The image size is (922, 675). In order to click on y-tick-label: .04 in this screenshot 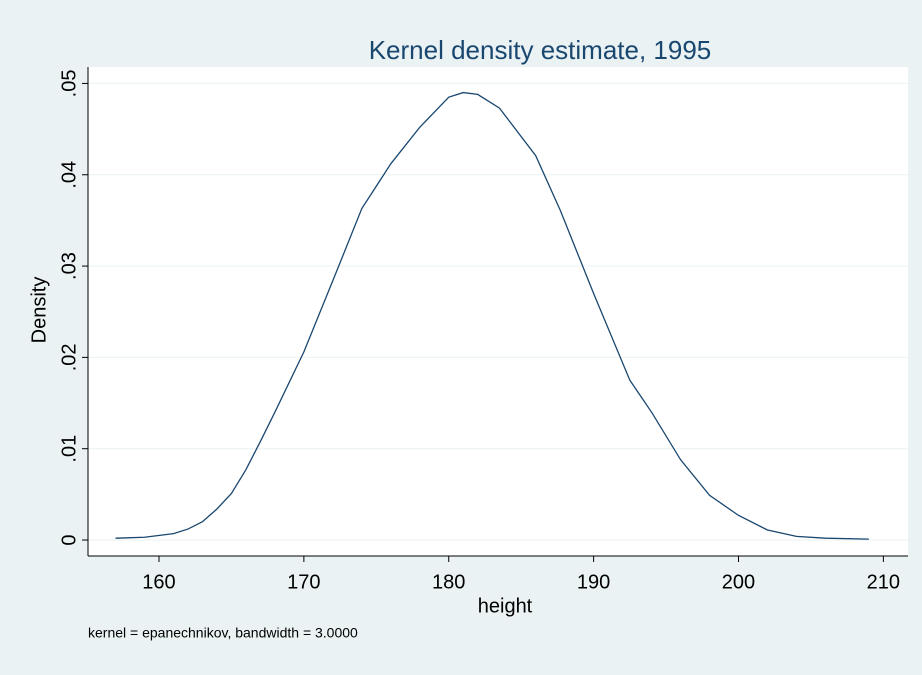, I will do `click(69, 175)`.